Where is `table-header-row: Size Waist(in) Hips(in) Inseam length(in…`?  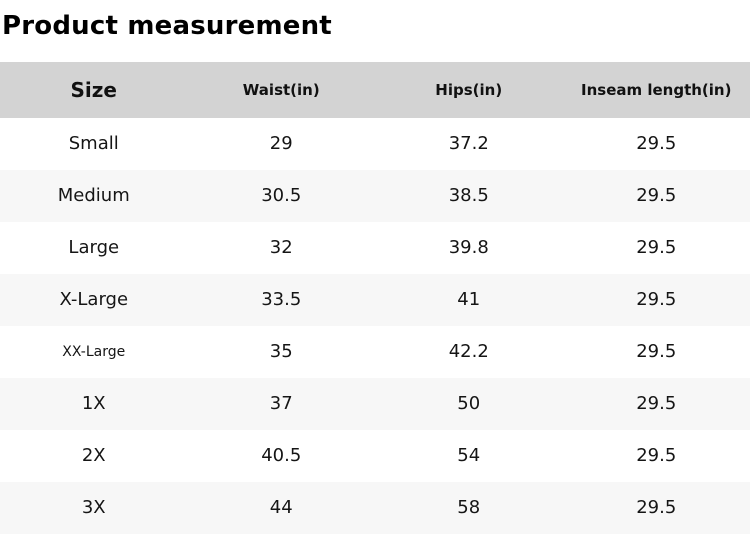 table-header-row: Size Waist(in) Hips(in) Inseam length(in… is located at coordinates (375, 90).